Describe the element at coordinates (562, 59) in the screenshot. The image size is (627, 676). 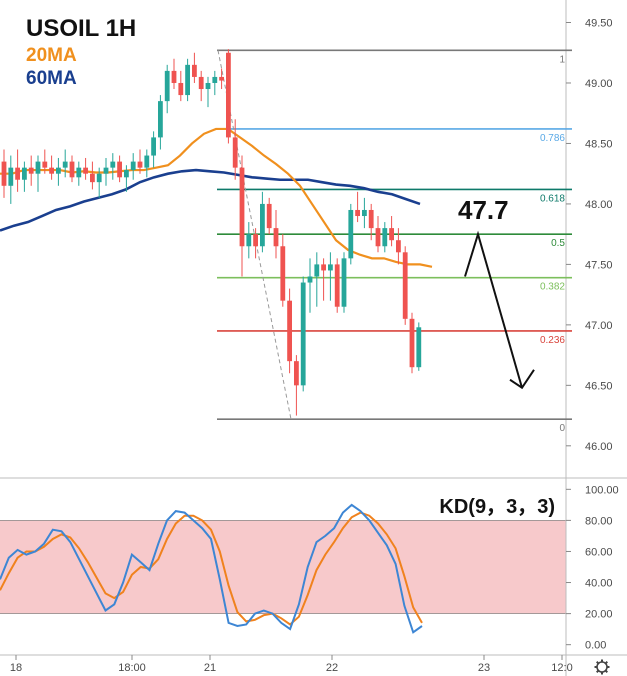
I see `fib-level-label: 1` at that location.